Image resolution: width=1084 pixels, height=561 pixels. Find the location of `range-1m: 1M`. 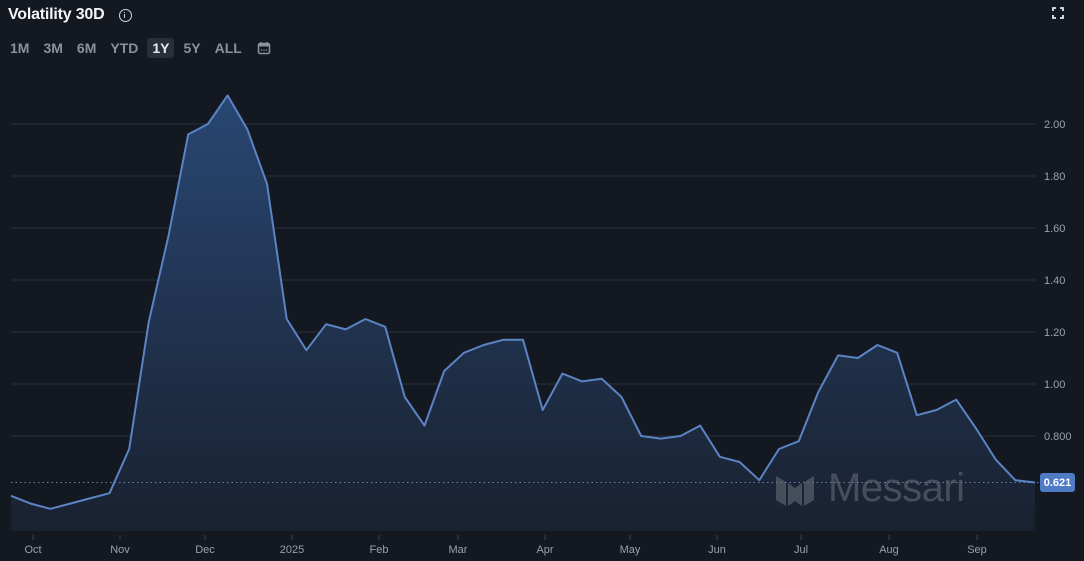

range-1m: 1M is located at coordinates (20, 48).